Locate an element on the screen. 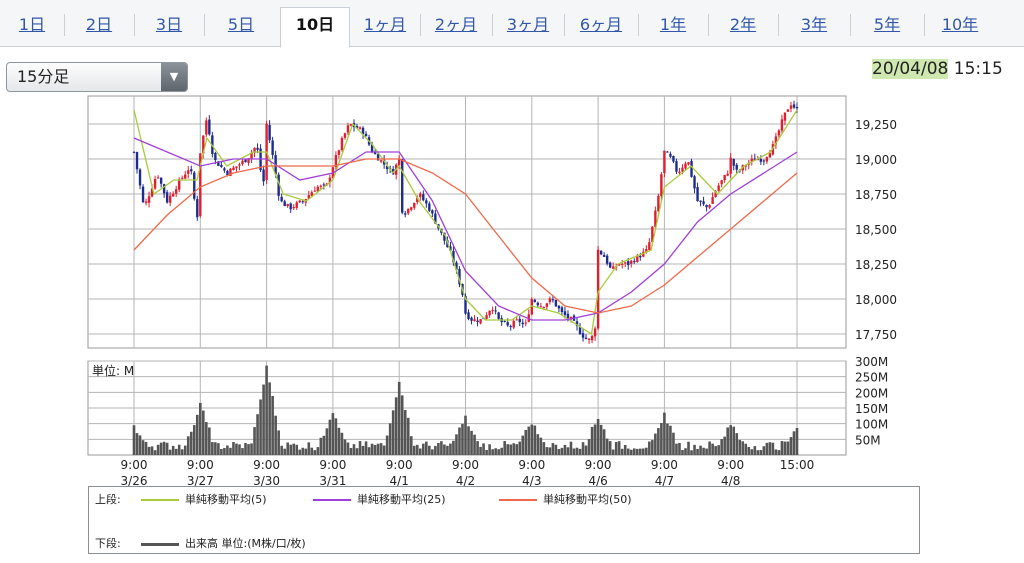 Image resolution: width=1024 pixels, height=563 pixels. x-tick-time: 9:00 is located at coordinates (266, 465).